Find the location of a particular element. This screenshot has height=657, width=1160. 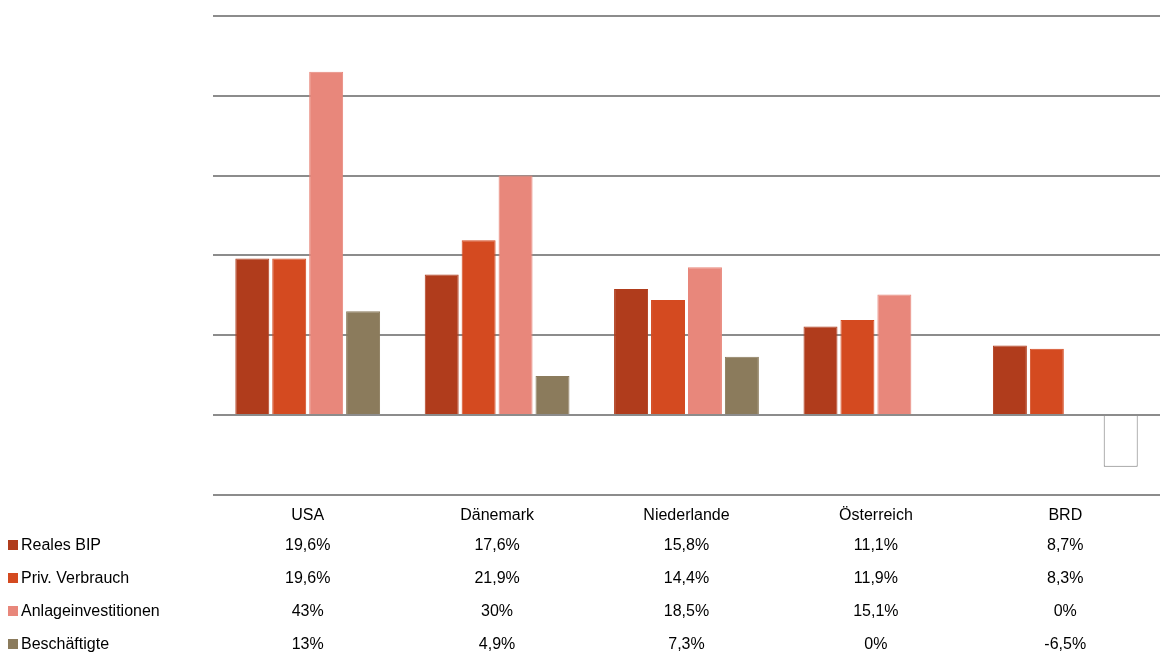

data-label: 8,7% is located at coordinates (1065, 544).